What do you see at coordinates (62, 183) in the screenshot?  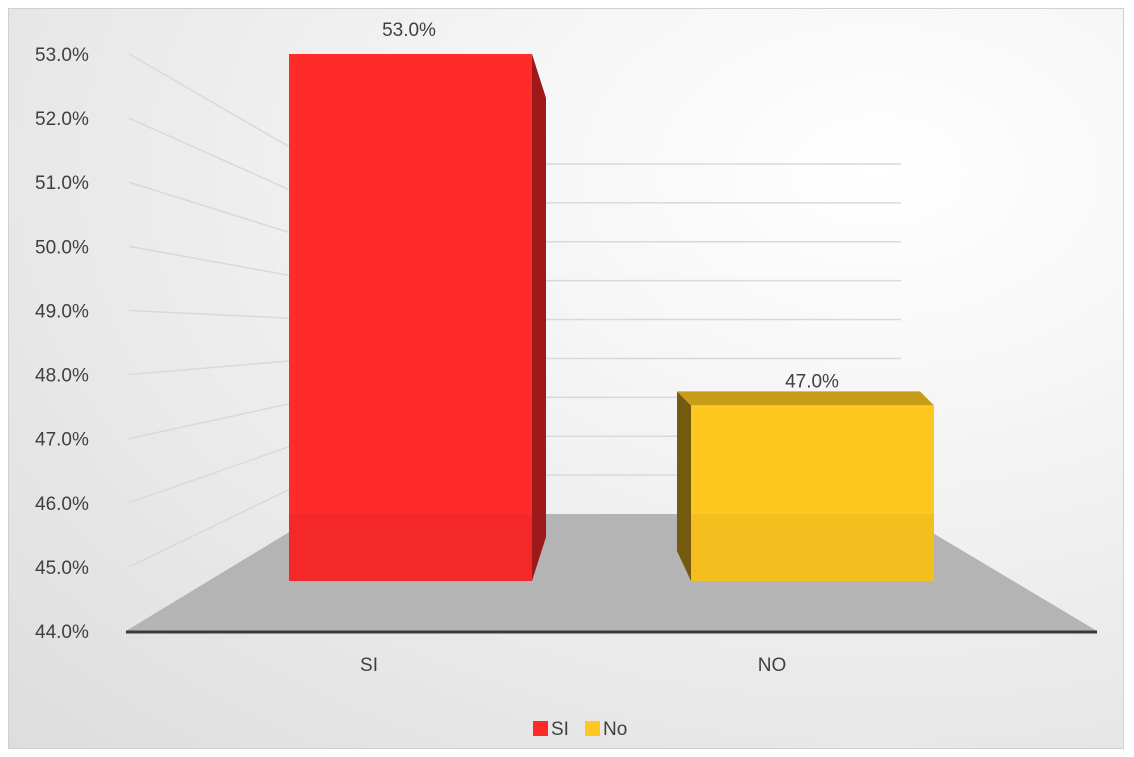 I see `y-tick-label: 51.0%` at bounding box center [62, 183].